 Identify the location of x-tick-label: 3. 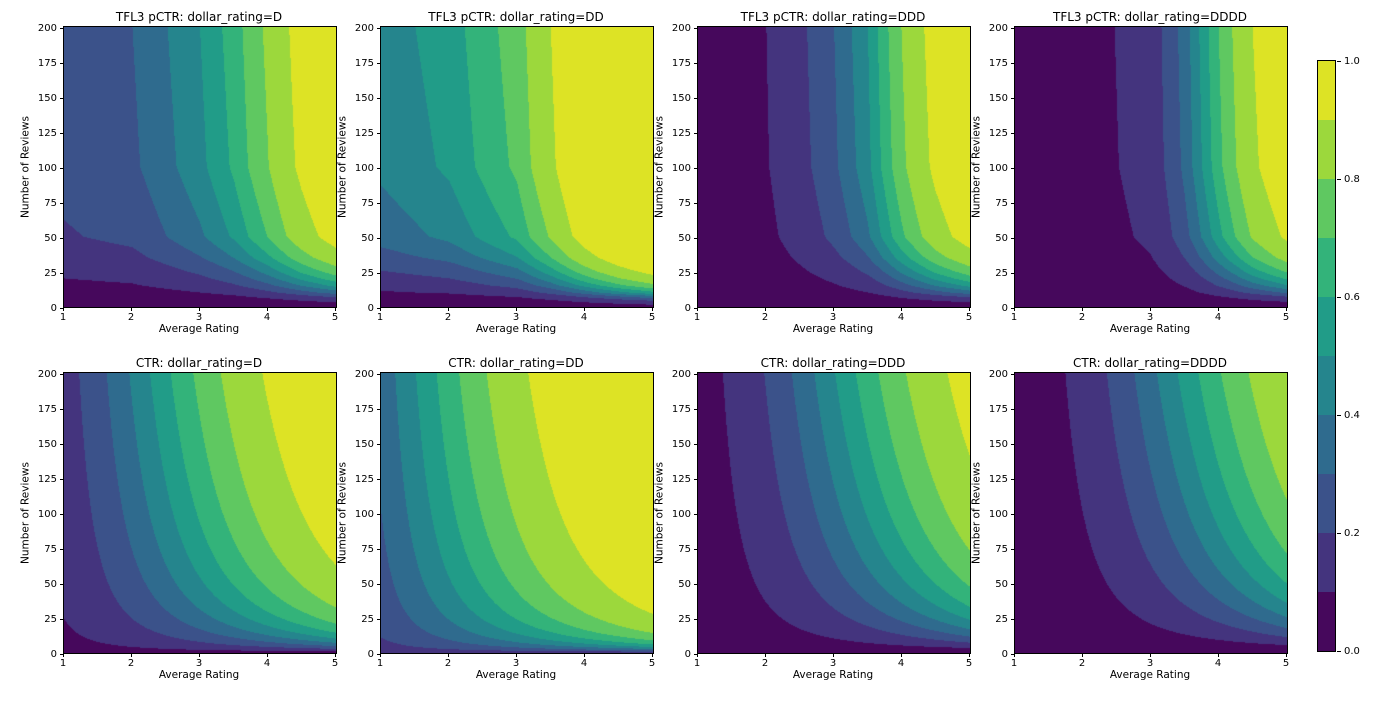
(1150, 317).